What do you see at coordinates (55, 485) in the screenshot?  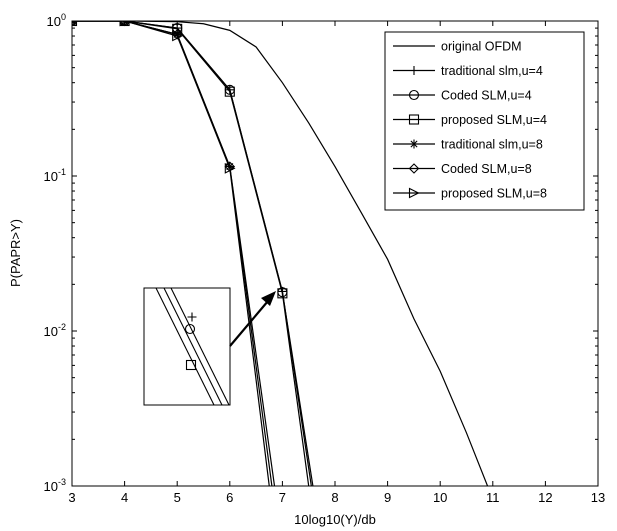 I see `y-tick-label: 10⁻³` at bounding box center [55, 485].